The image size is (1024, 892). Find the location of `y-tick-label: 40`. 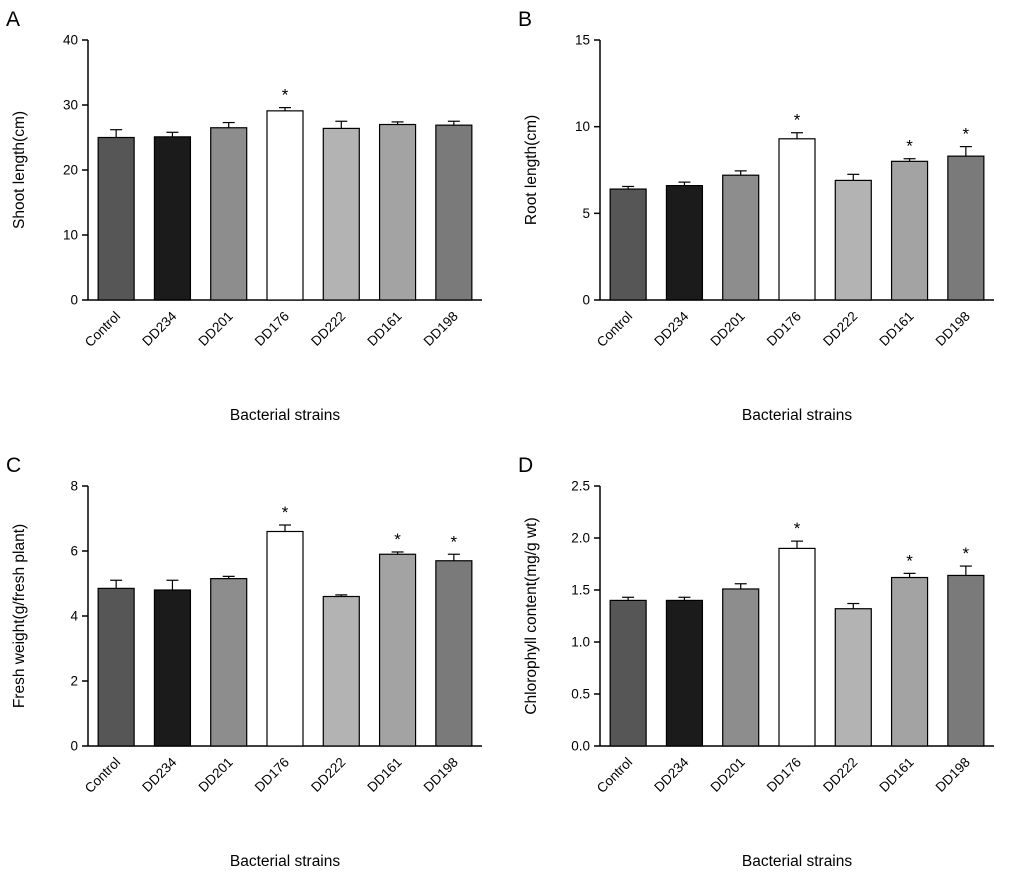

y-tick-label: 40 is located at coordinates (70, 40).